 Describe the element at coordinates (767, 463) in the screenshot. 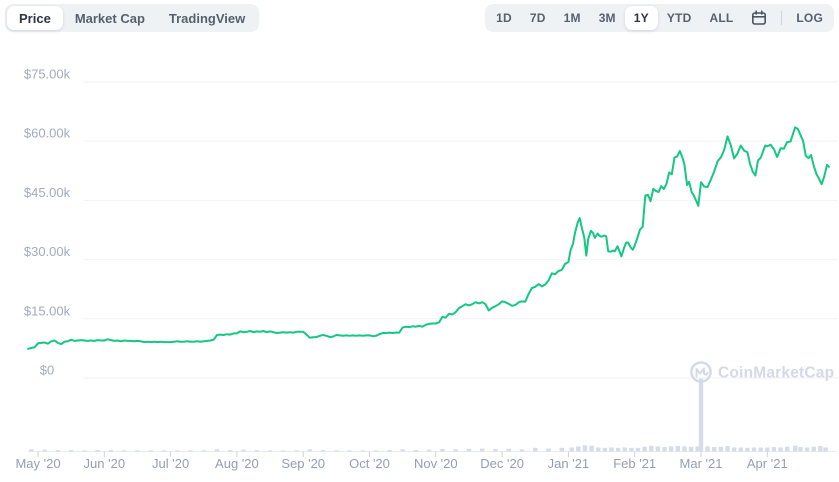

I see `x-axis-label: Apr '21` at that location.